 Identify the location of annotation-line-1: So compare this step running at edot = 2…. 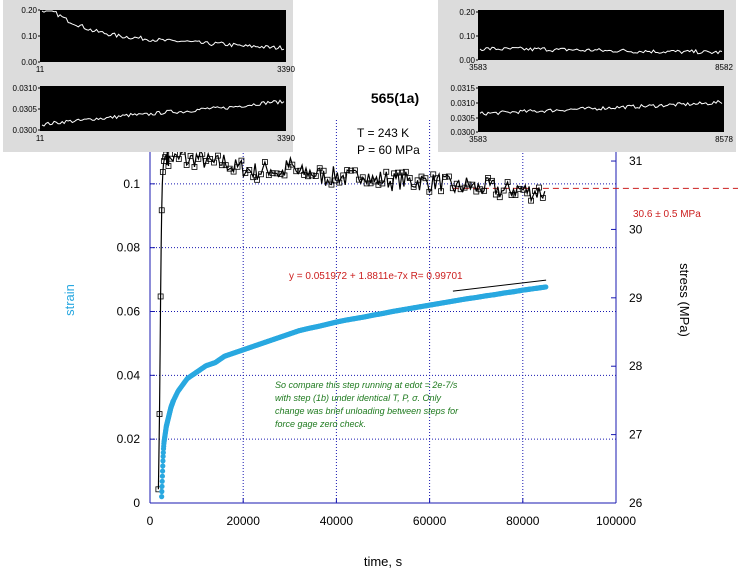
(366, 385).